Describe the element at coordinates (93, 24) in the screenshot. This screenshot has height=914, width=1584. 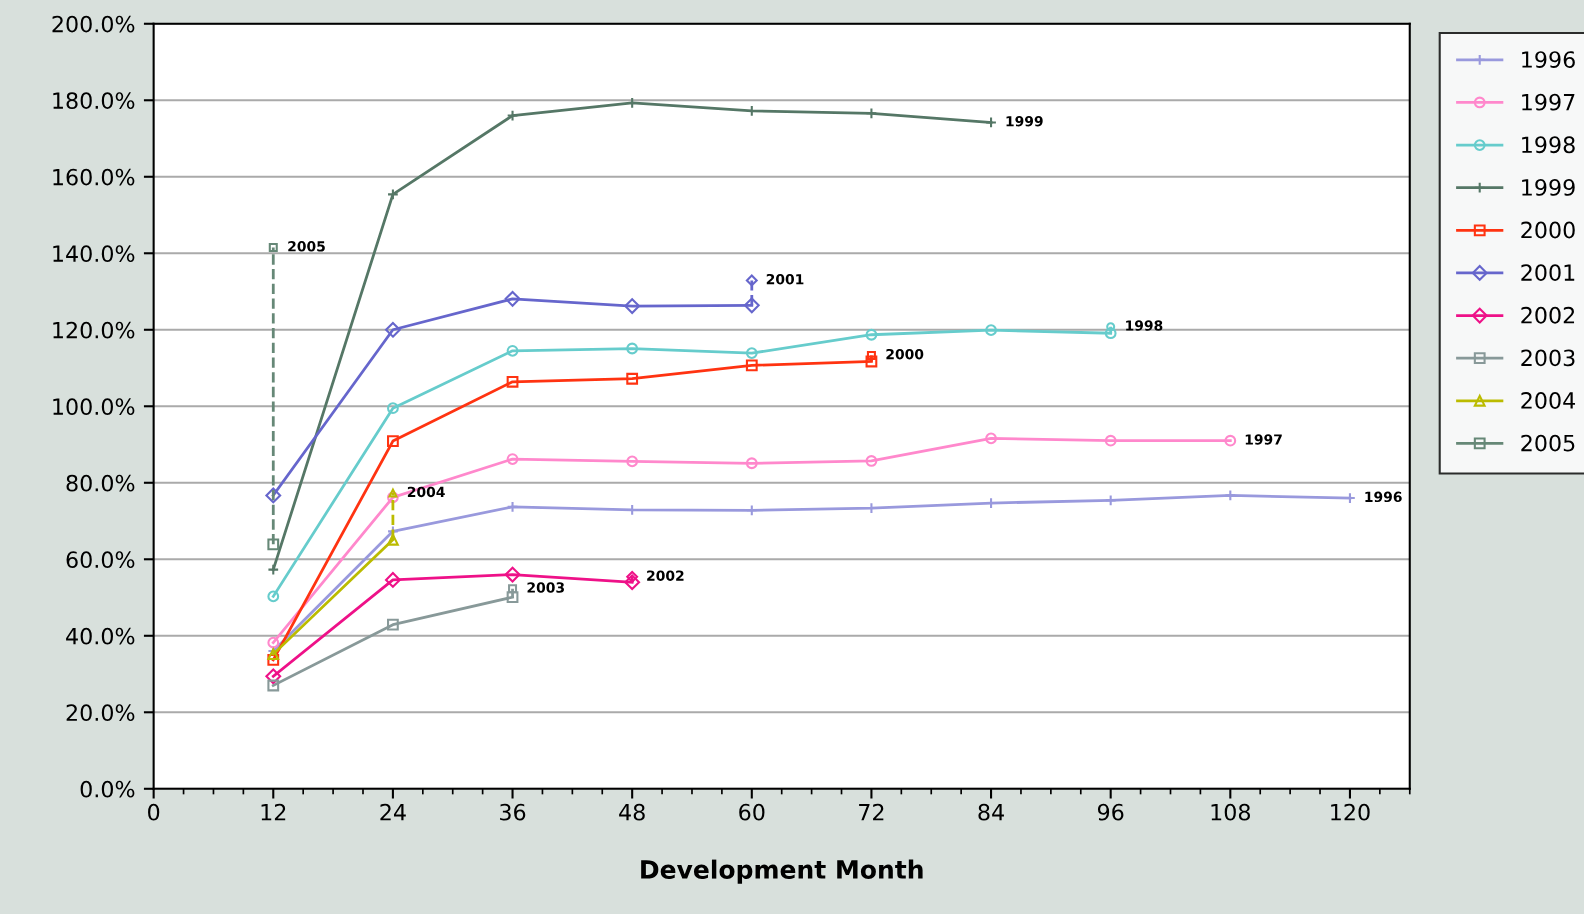
I see `y-tick-label: 200.0%` at that location.